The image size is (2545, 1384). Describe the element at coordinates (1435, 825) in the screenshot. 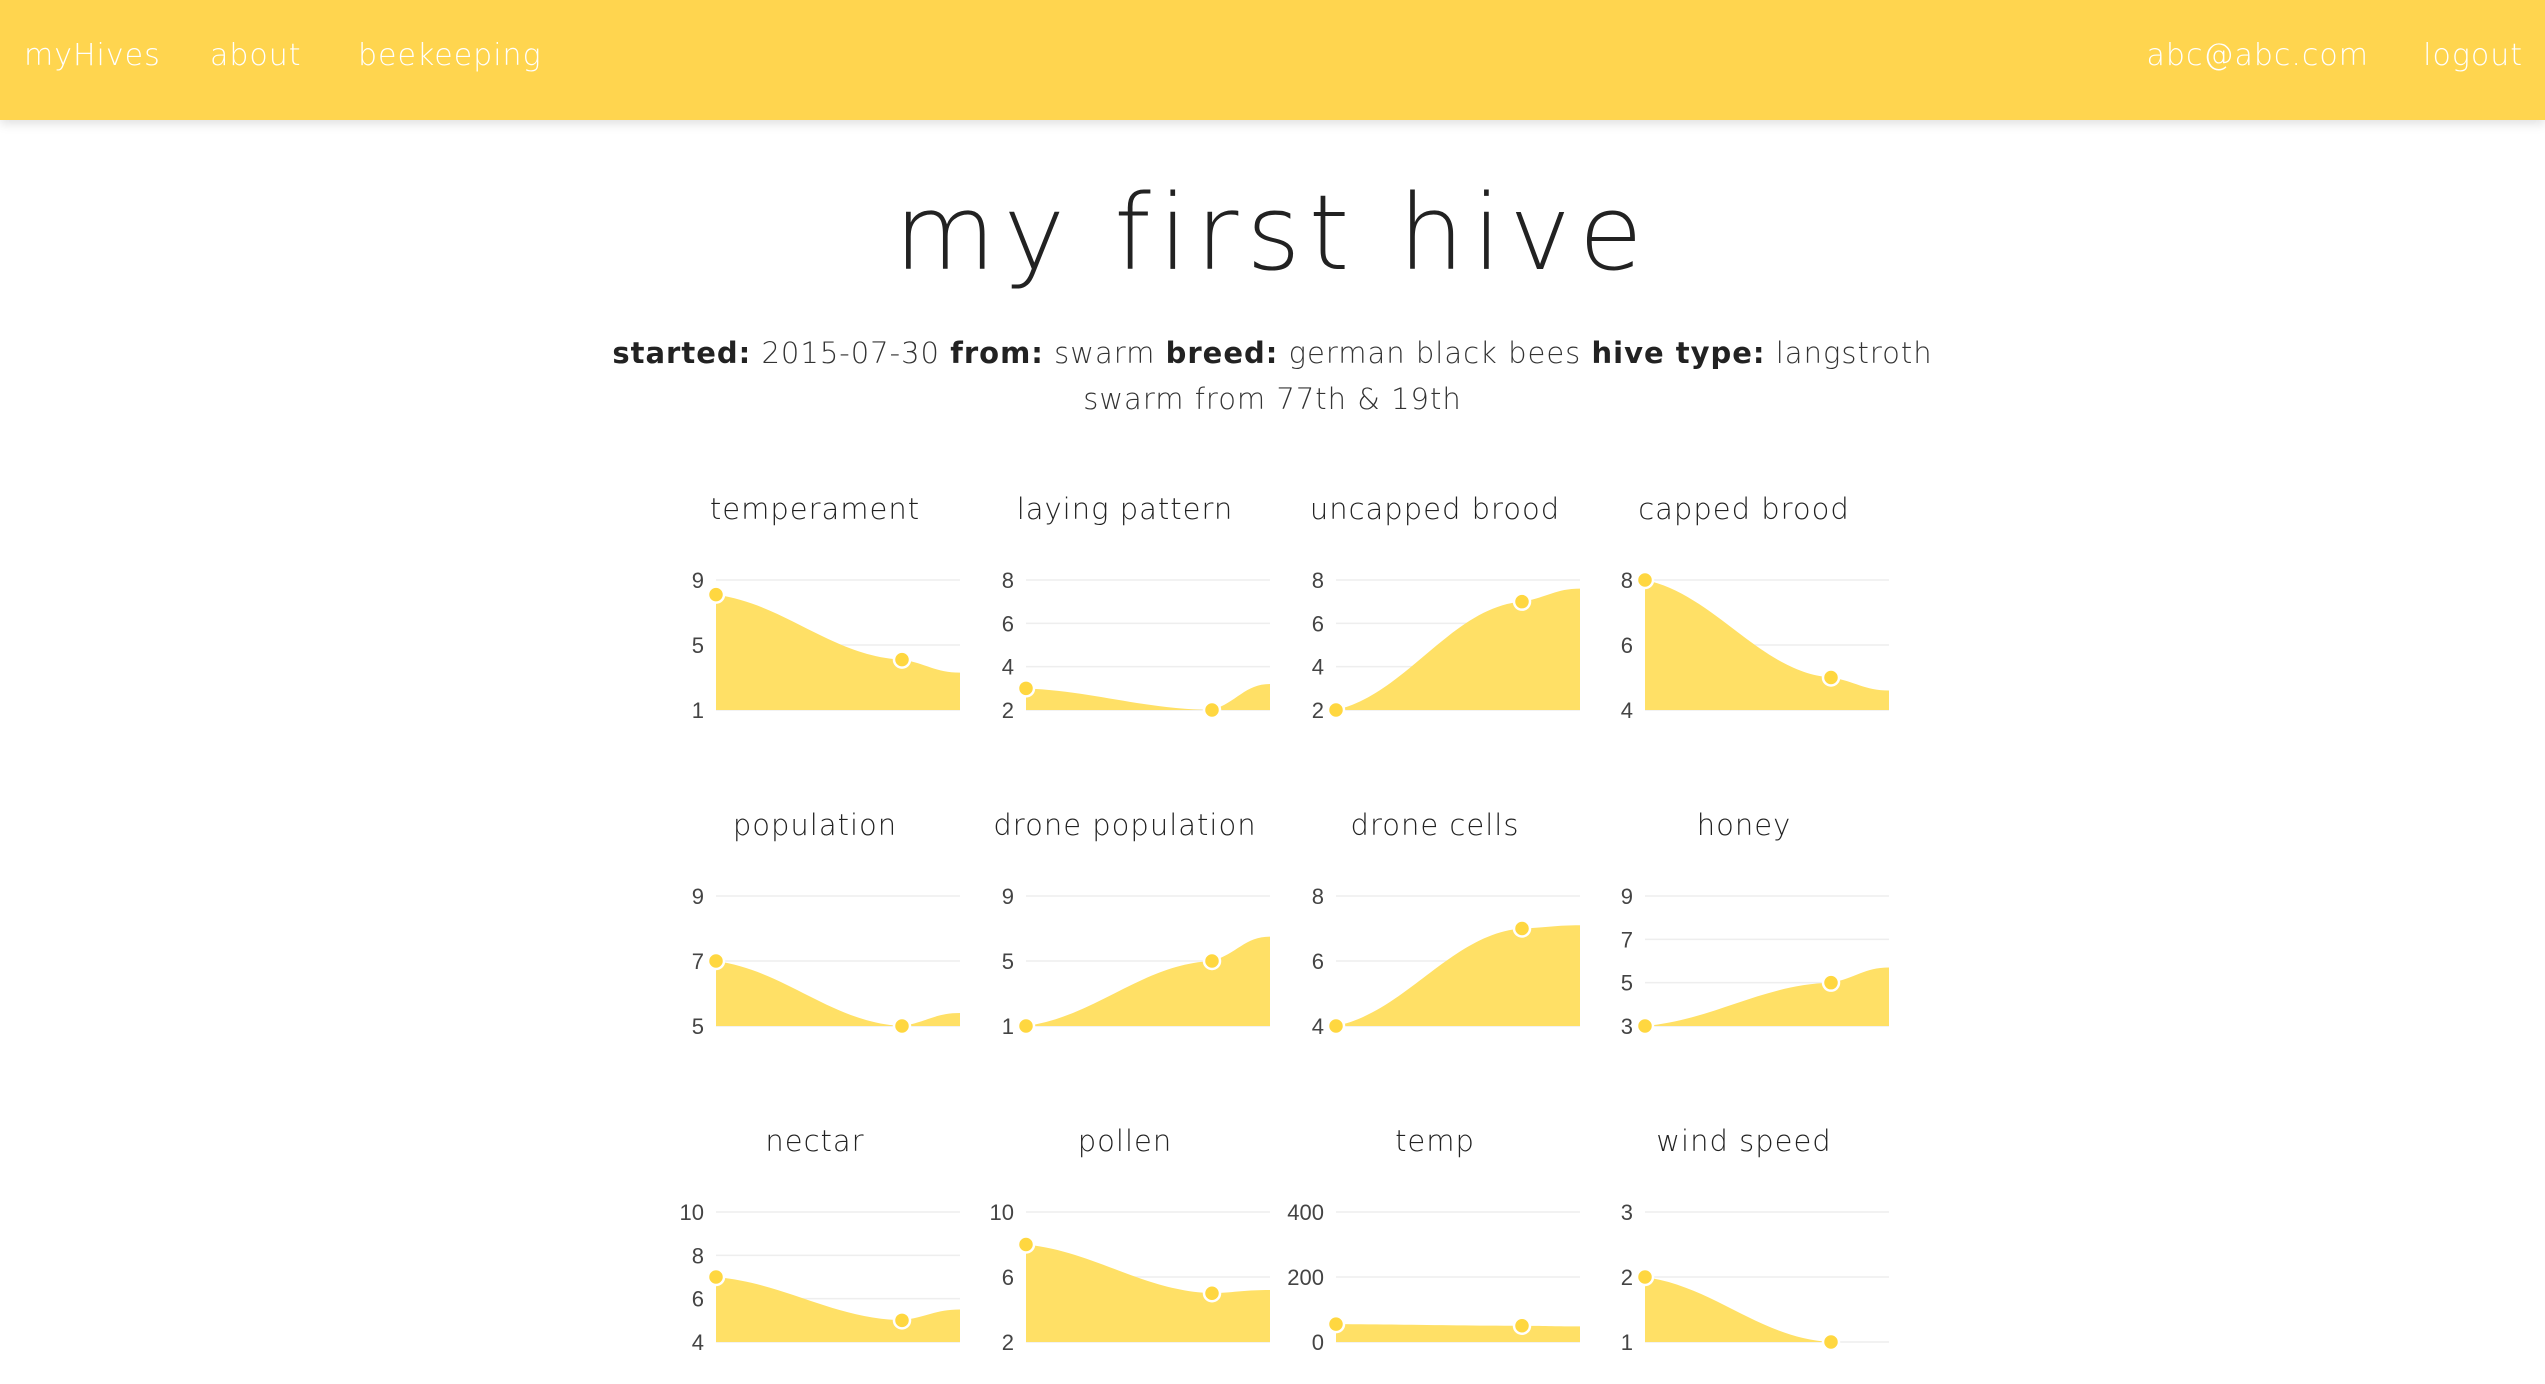

I see `chart-title: drone cells` at that location.